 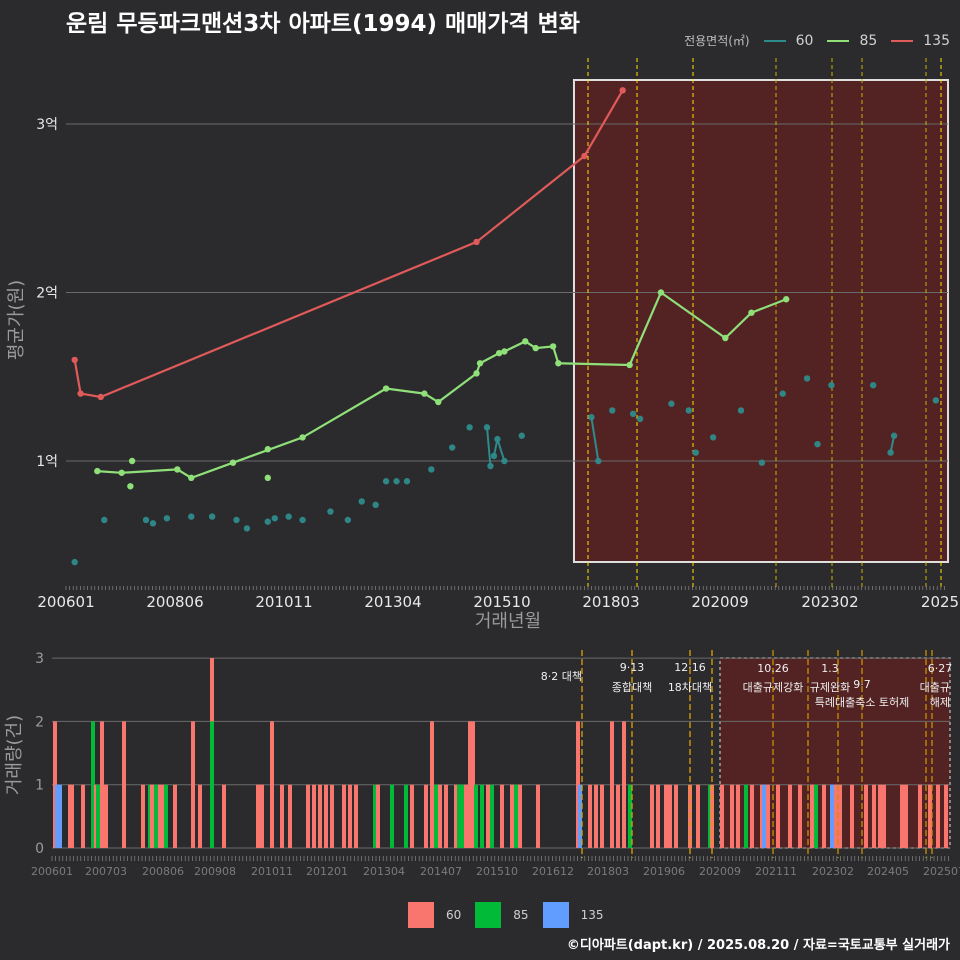 What do you see at coordinates (272, 871) in the screenshot?
I see `bottom-x-tick-label: 201011` at bounding box center [272, 871].